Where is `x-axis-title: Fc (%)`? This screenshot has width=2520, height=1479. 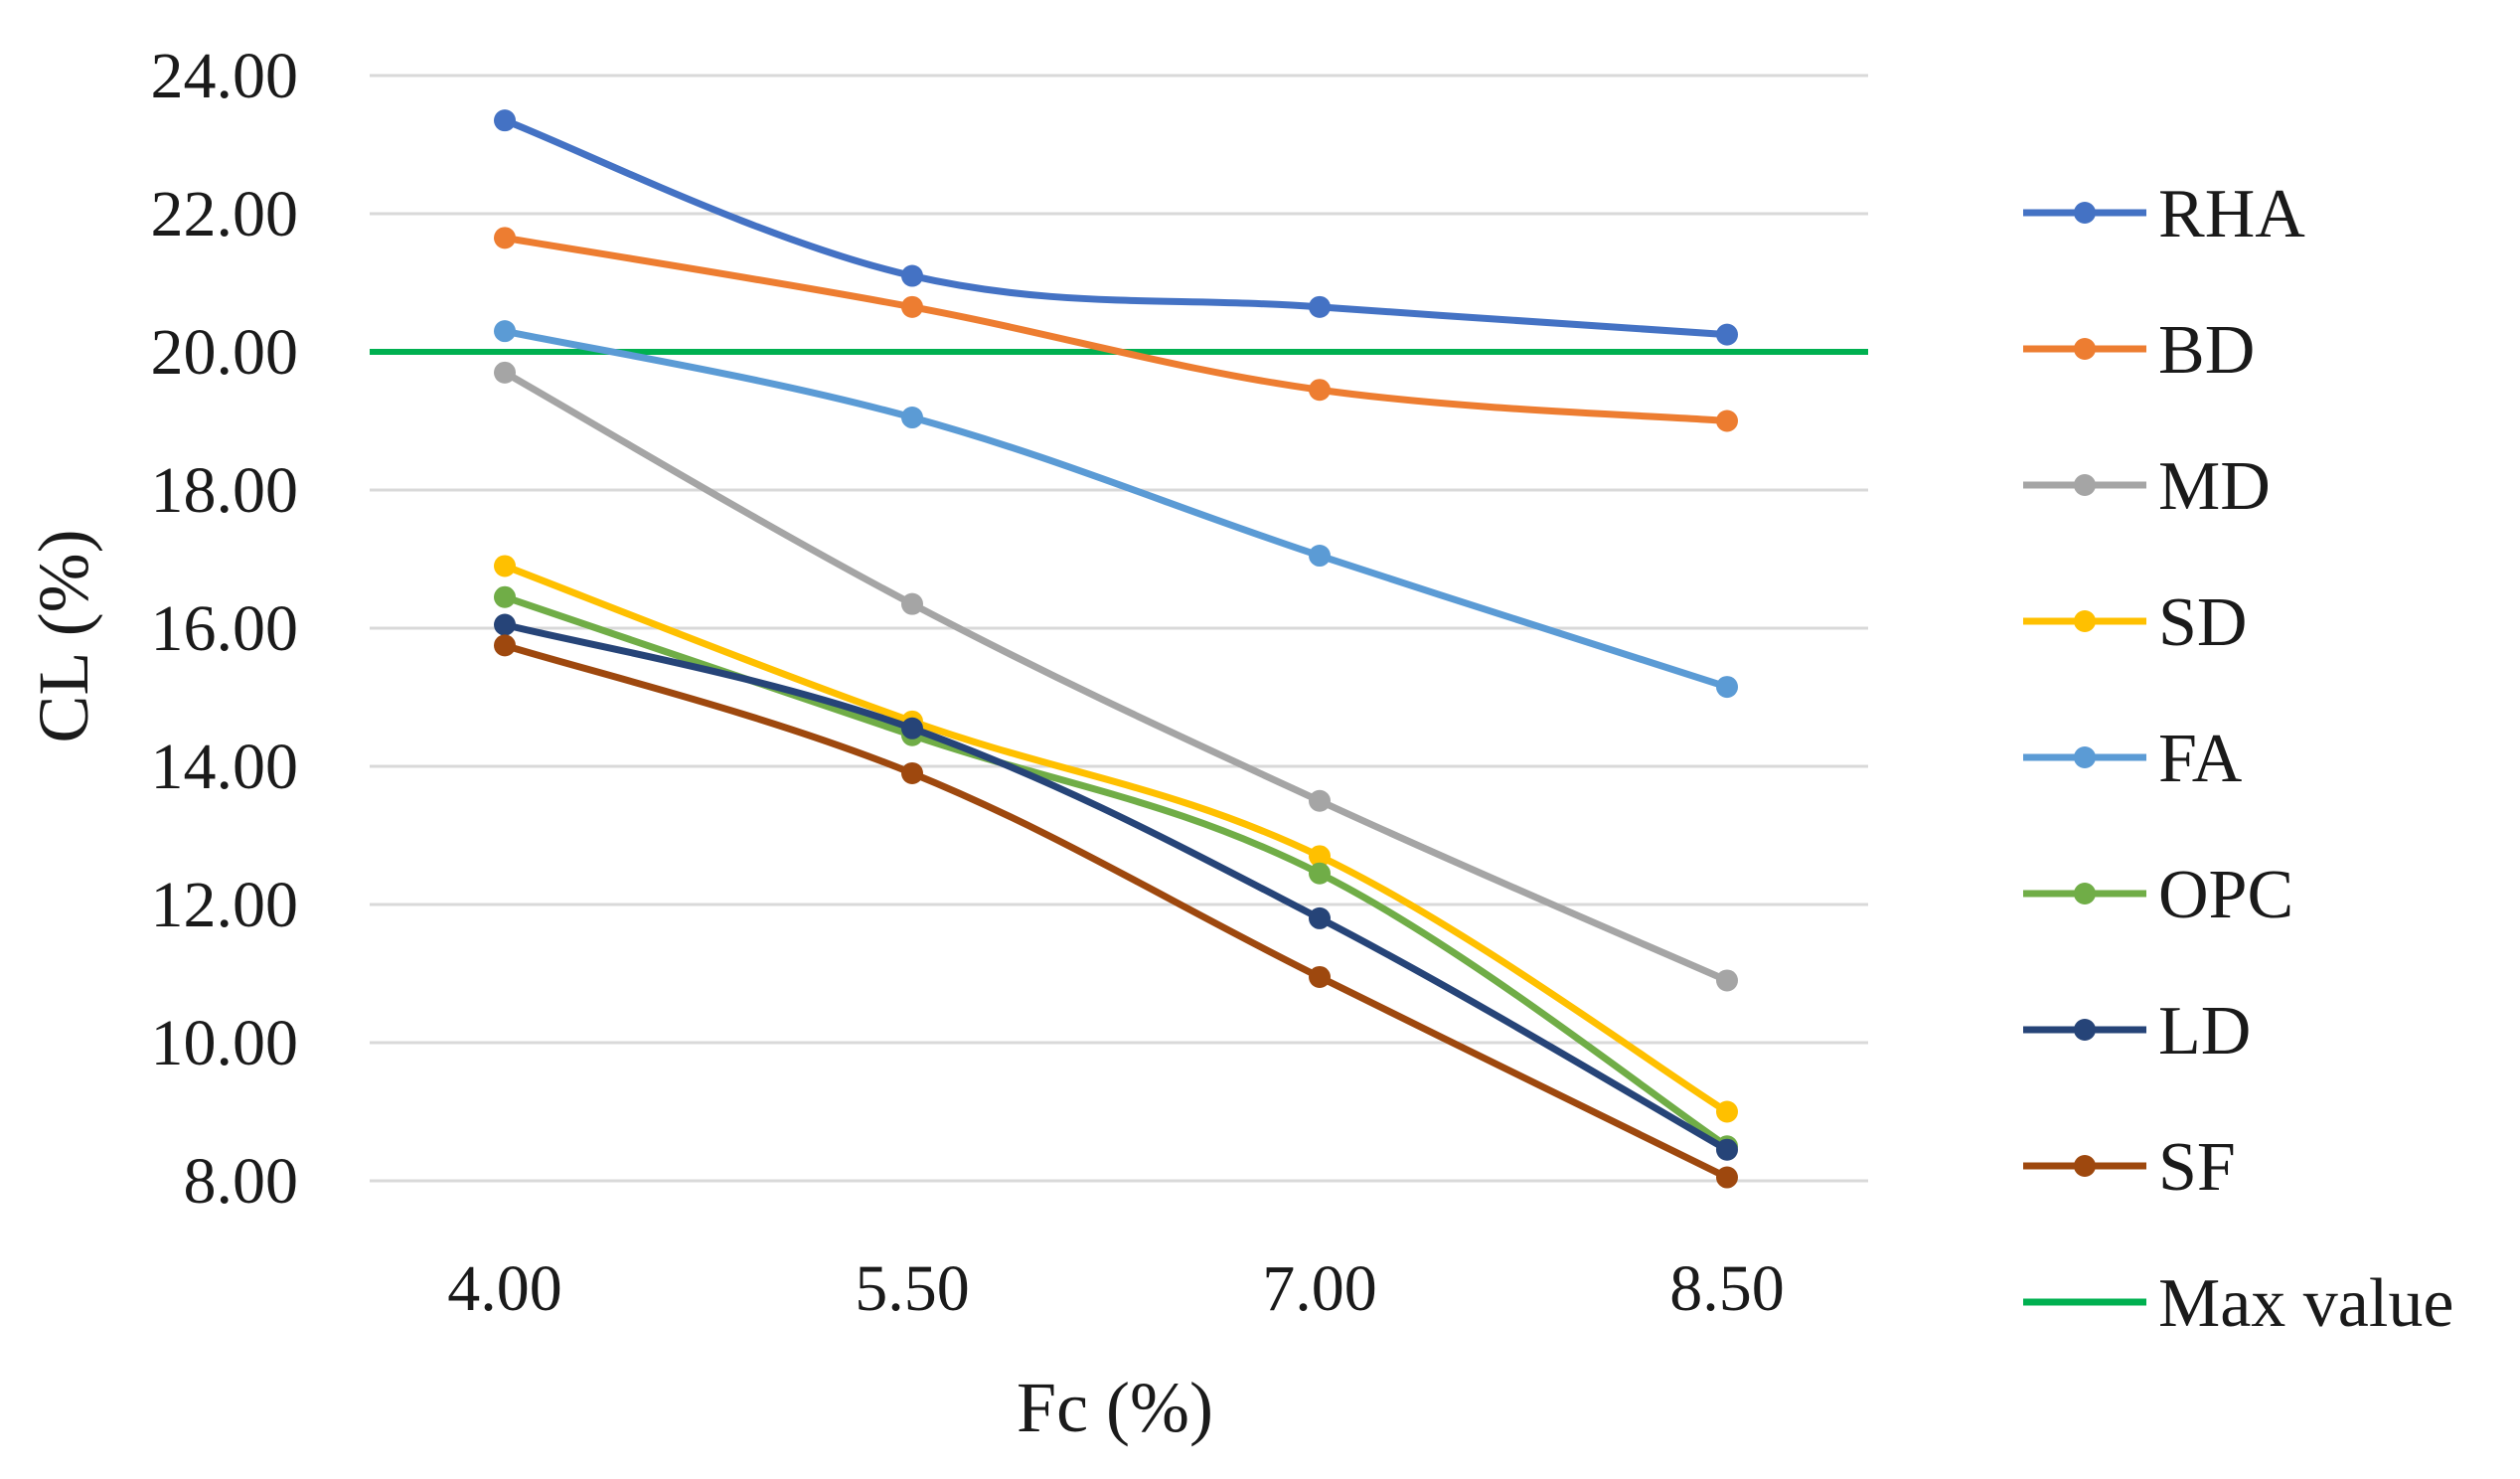
x-axis-title: Fc (%) is located at coordinates (1115, 1407).